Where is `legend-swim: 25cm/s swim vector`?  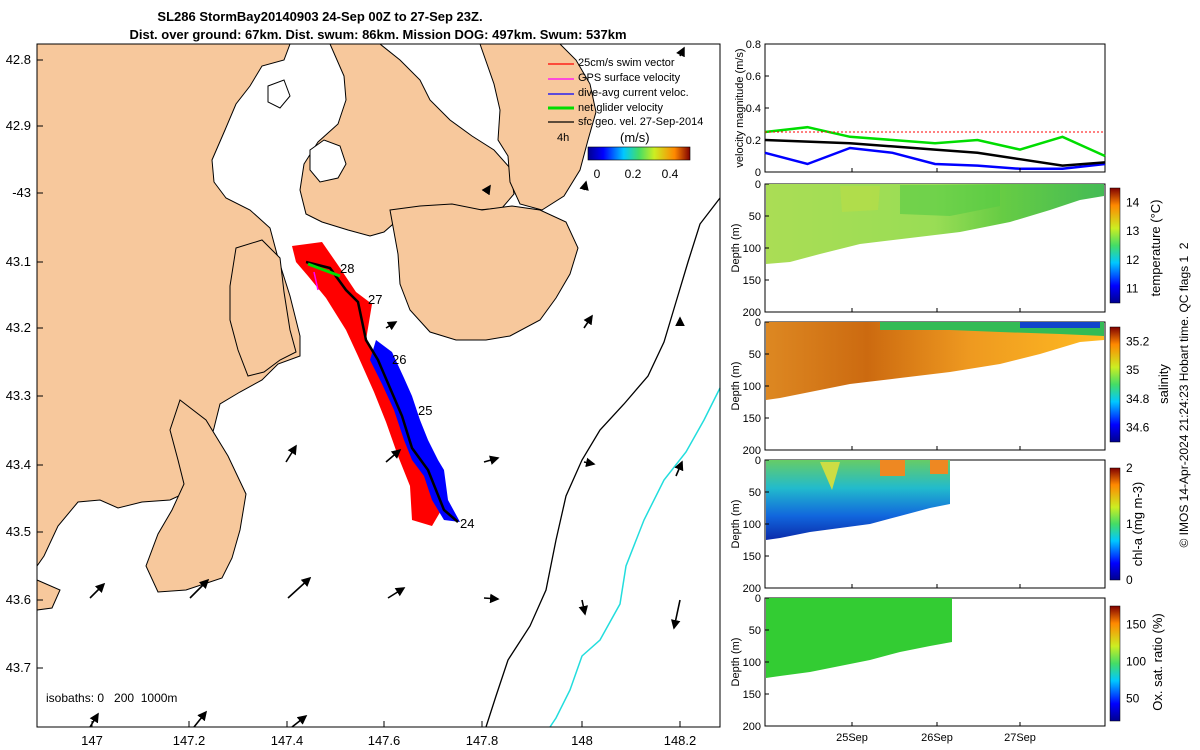
legend-swim: 25cm/s swim vector is located at coordinates (626, 63).